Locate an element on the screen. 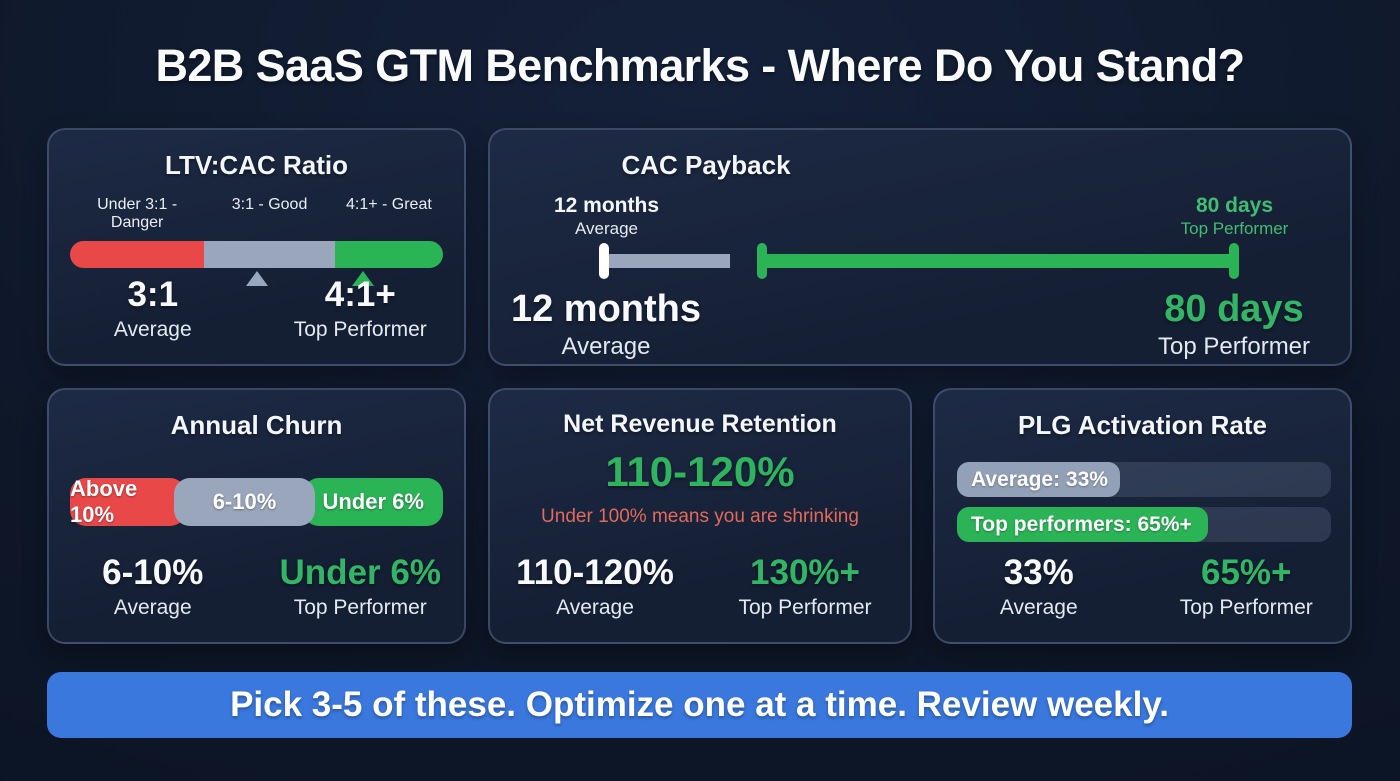 This screenshot has width=1400, height=781. cac-payback-title: CAC Payback is located at coordinates (706, 165).